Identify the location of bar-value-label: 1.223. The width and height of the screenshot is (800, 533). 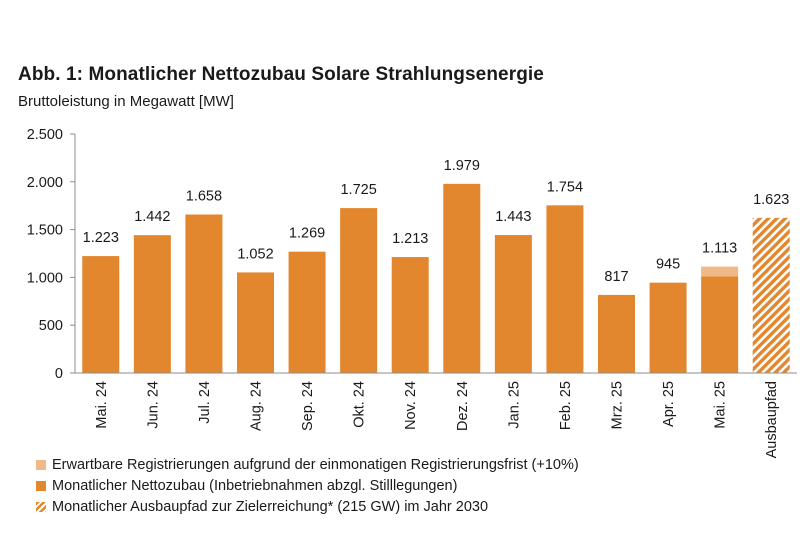
(101, 238).